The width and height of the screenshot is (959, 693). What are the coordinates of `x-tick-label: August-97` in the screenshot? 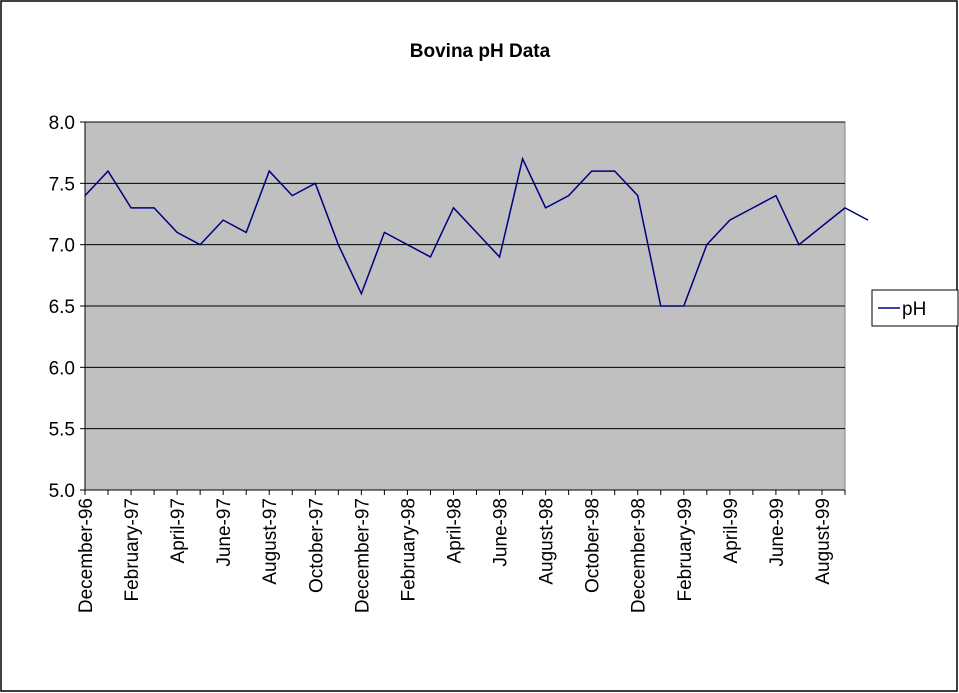 It's located at (270, 541).